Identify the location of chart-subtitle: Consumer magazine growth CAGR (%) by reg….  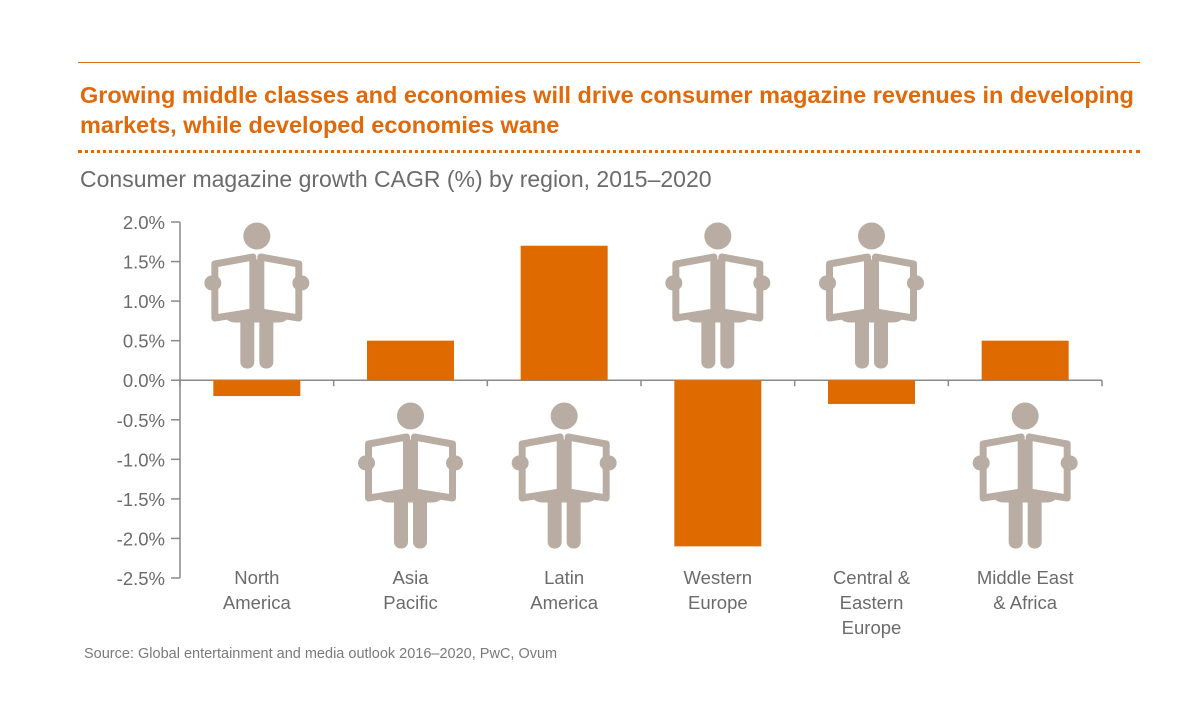
(396, 179).